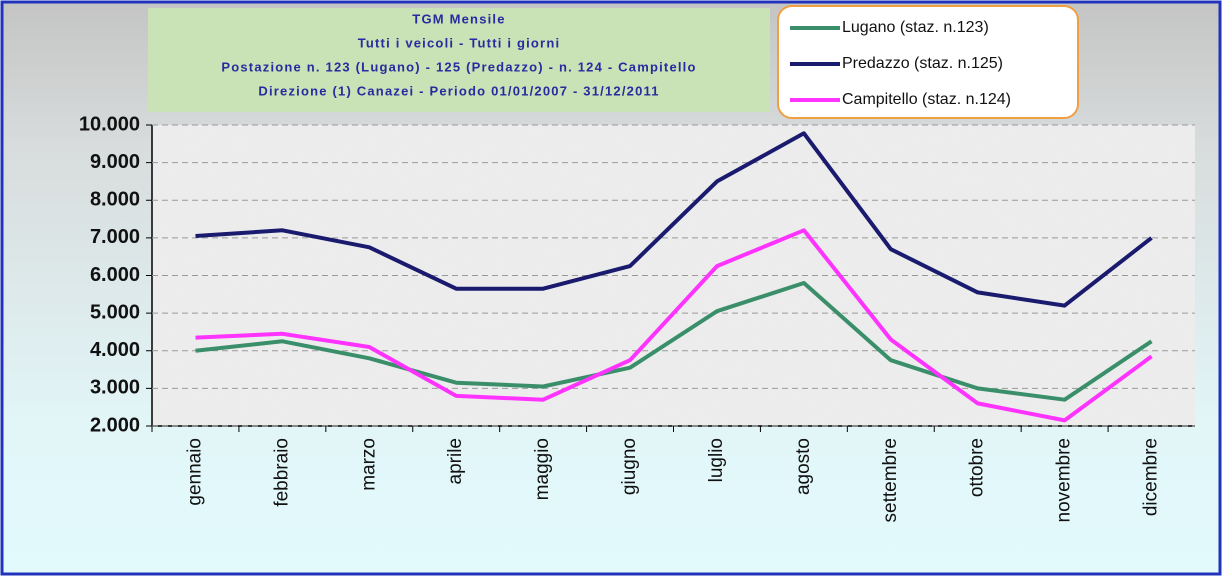  Describe the element at coordinates (926, 99) in the screenshot. I see `legend-label: Campitello (staz. n.124)` at that location.